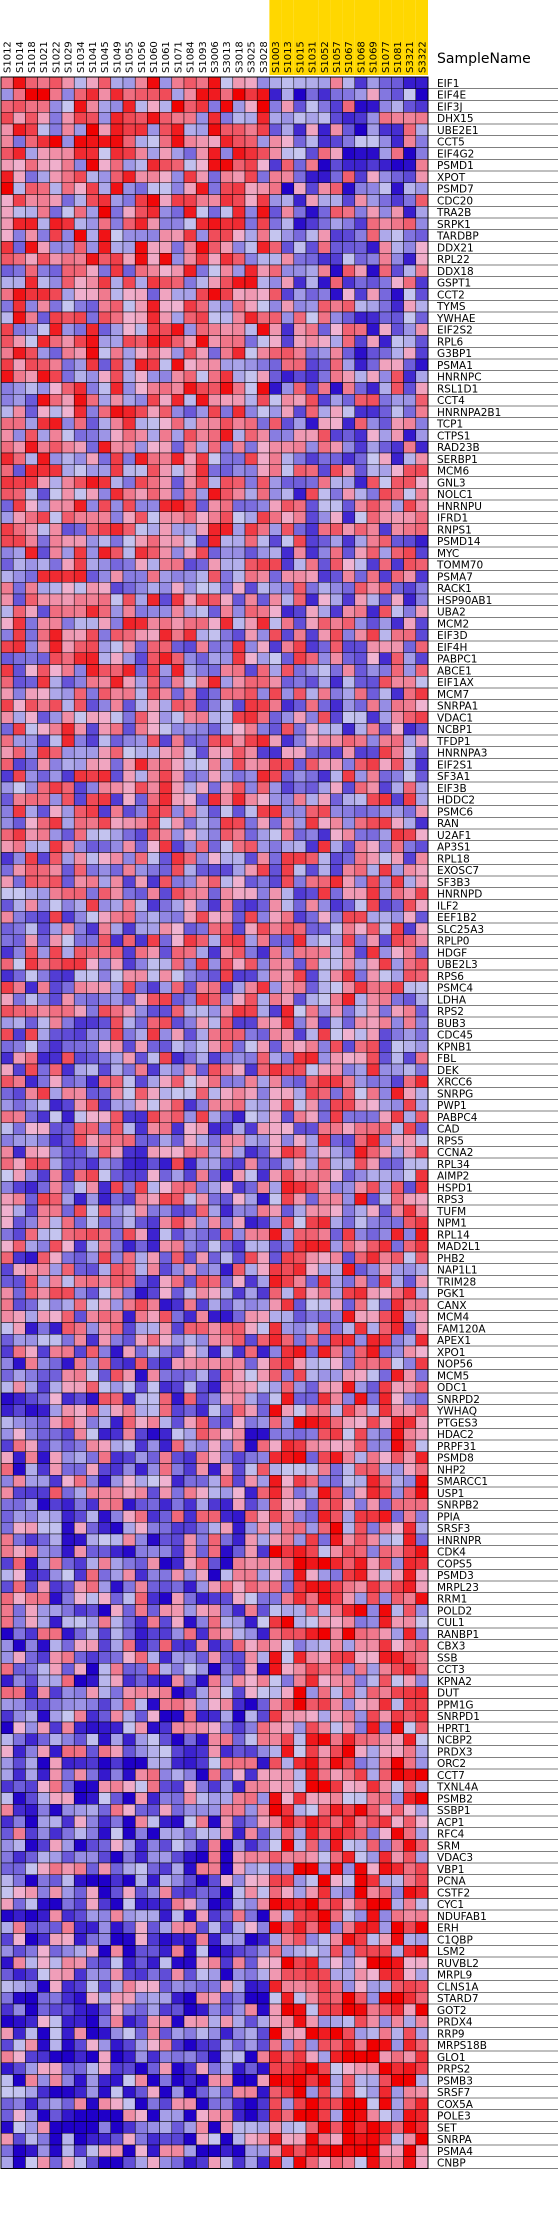 The height and width of the screenshot is (2214, 558). Describe the element at coordinates (105, 57) in the screenshot. I see `column-label: S1045` at that location.